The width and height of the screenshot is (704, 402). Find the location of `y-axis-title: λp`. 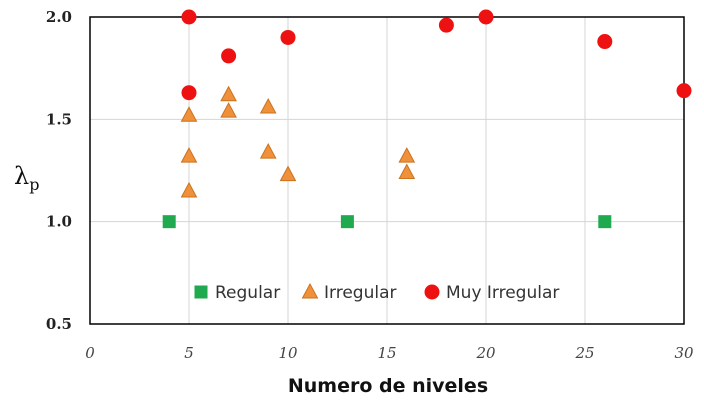

y-axis-title: λp is located at coordinates (26, 178).